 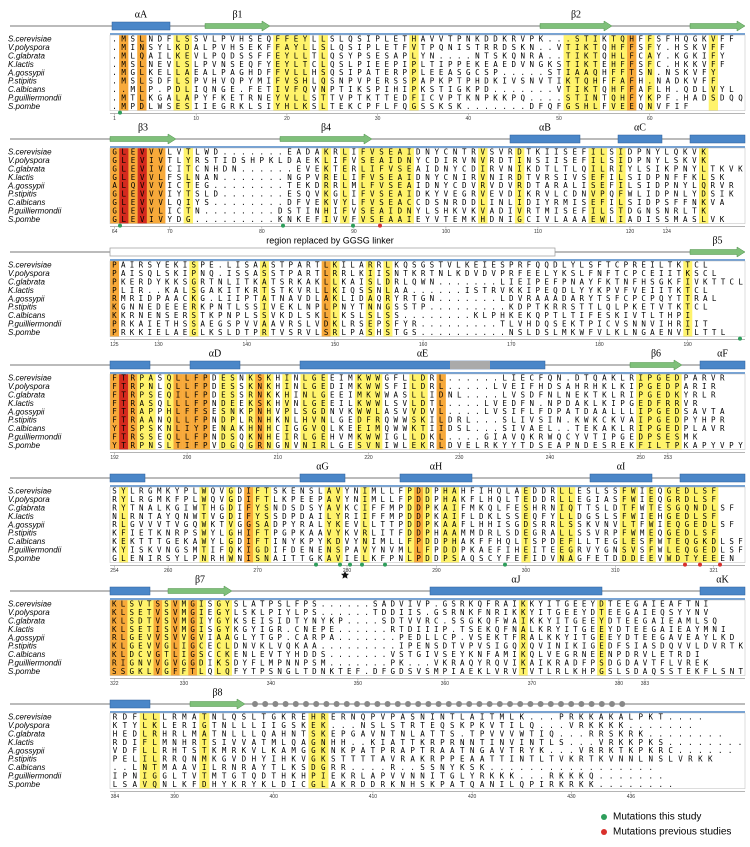 I want to click on legend-dot, so click(x=604, y=817).